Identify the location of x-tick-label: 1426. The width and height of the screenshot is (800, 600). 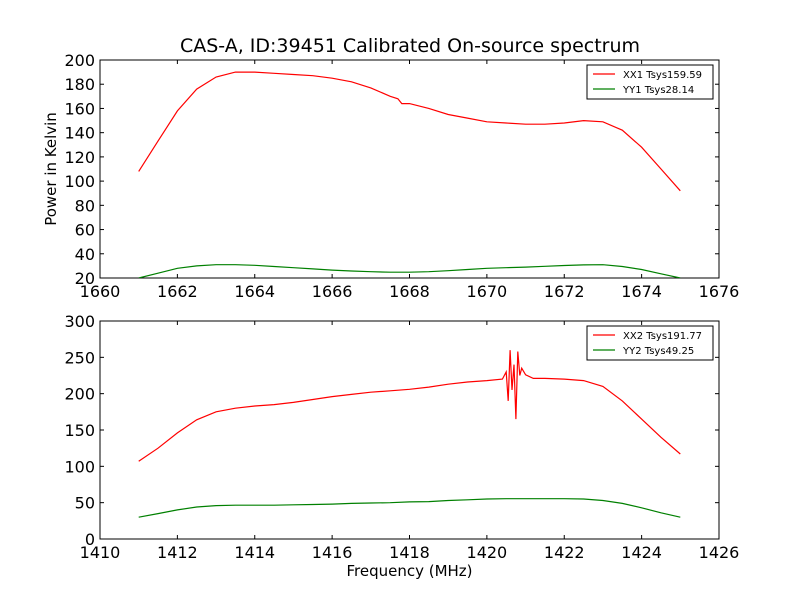
(719, 552).